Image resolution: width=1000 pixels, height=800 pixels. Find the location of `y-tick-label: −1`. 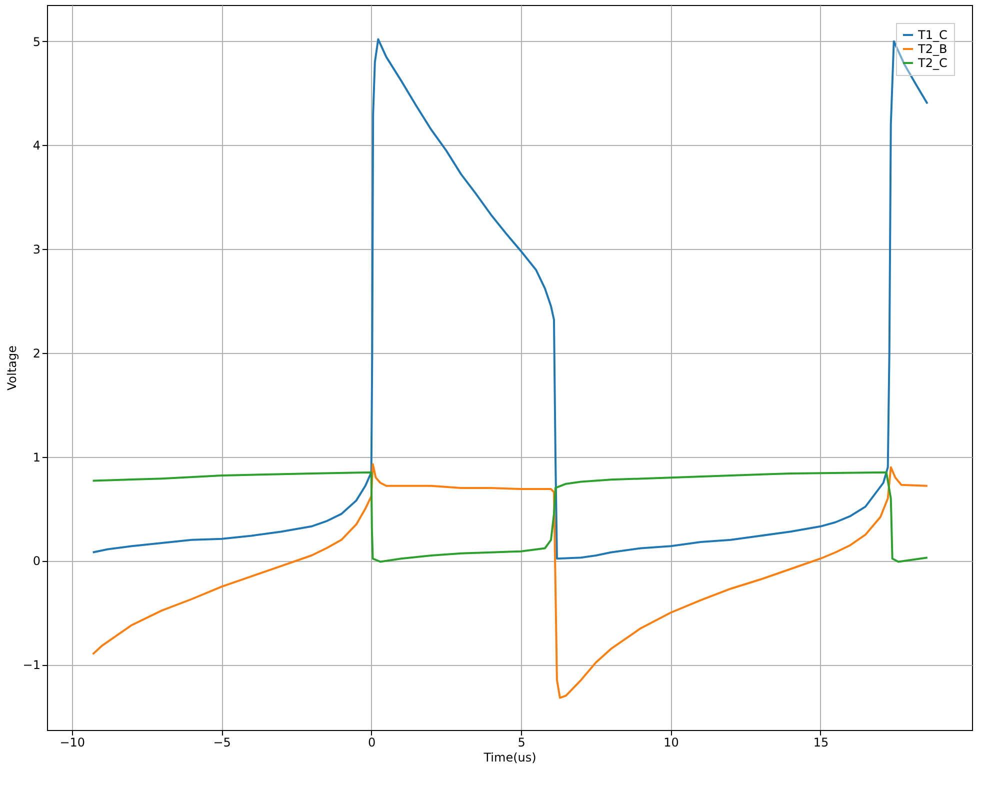

y-tick-label: −1 is located at coordinates (31, 665).